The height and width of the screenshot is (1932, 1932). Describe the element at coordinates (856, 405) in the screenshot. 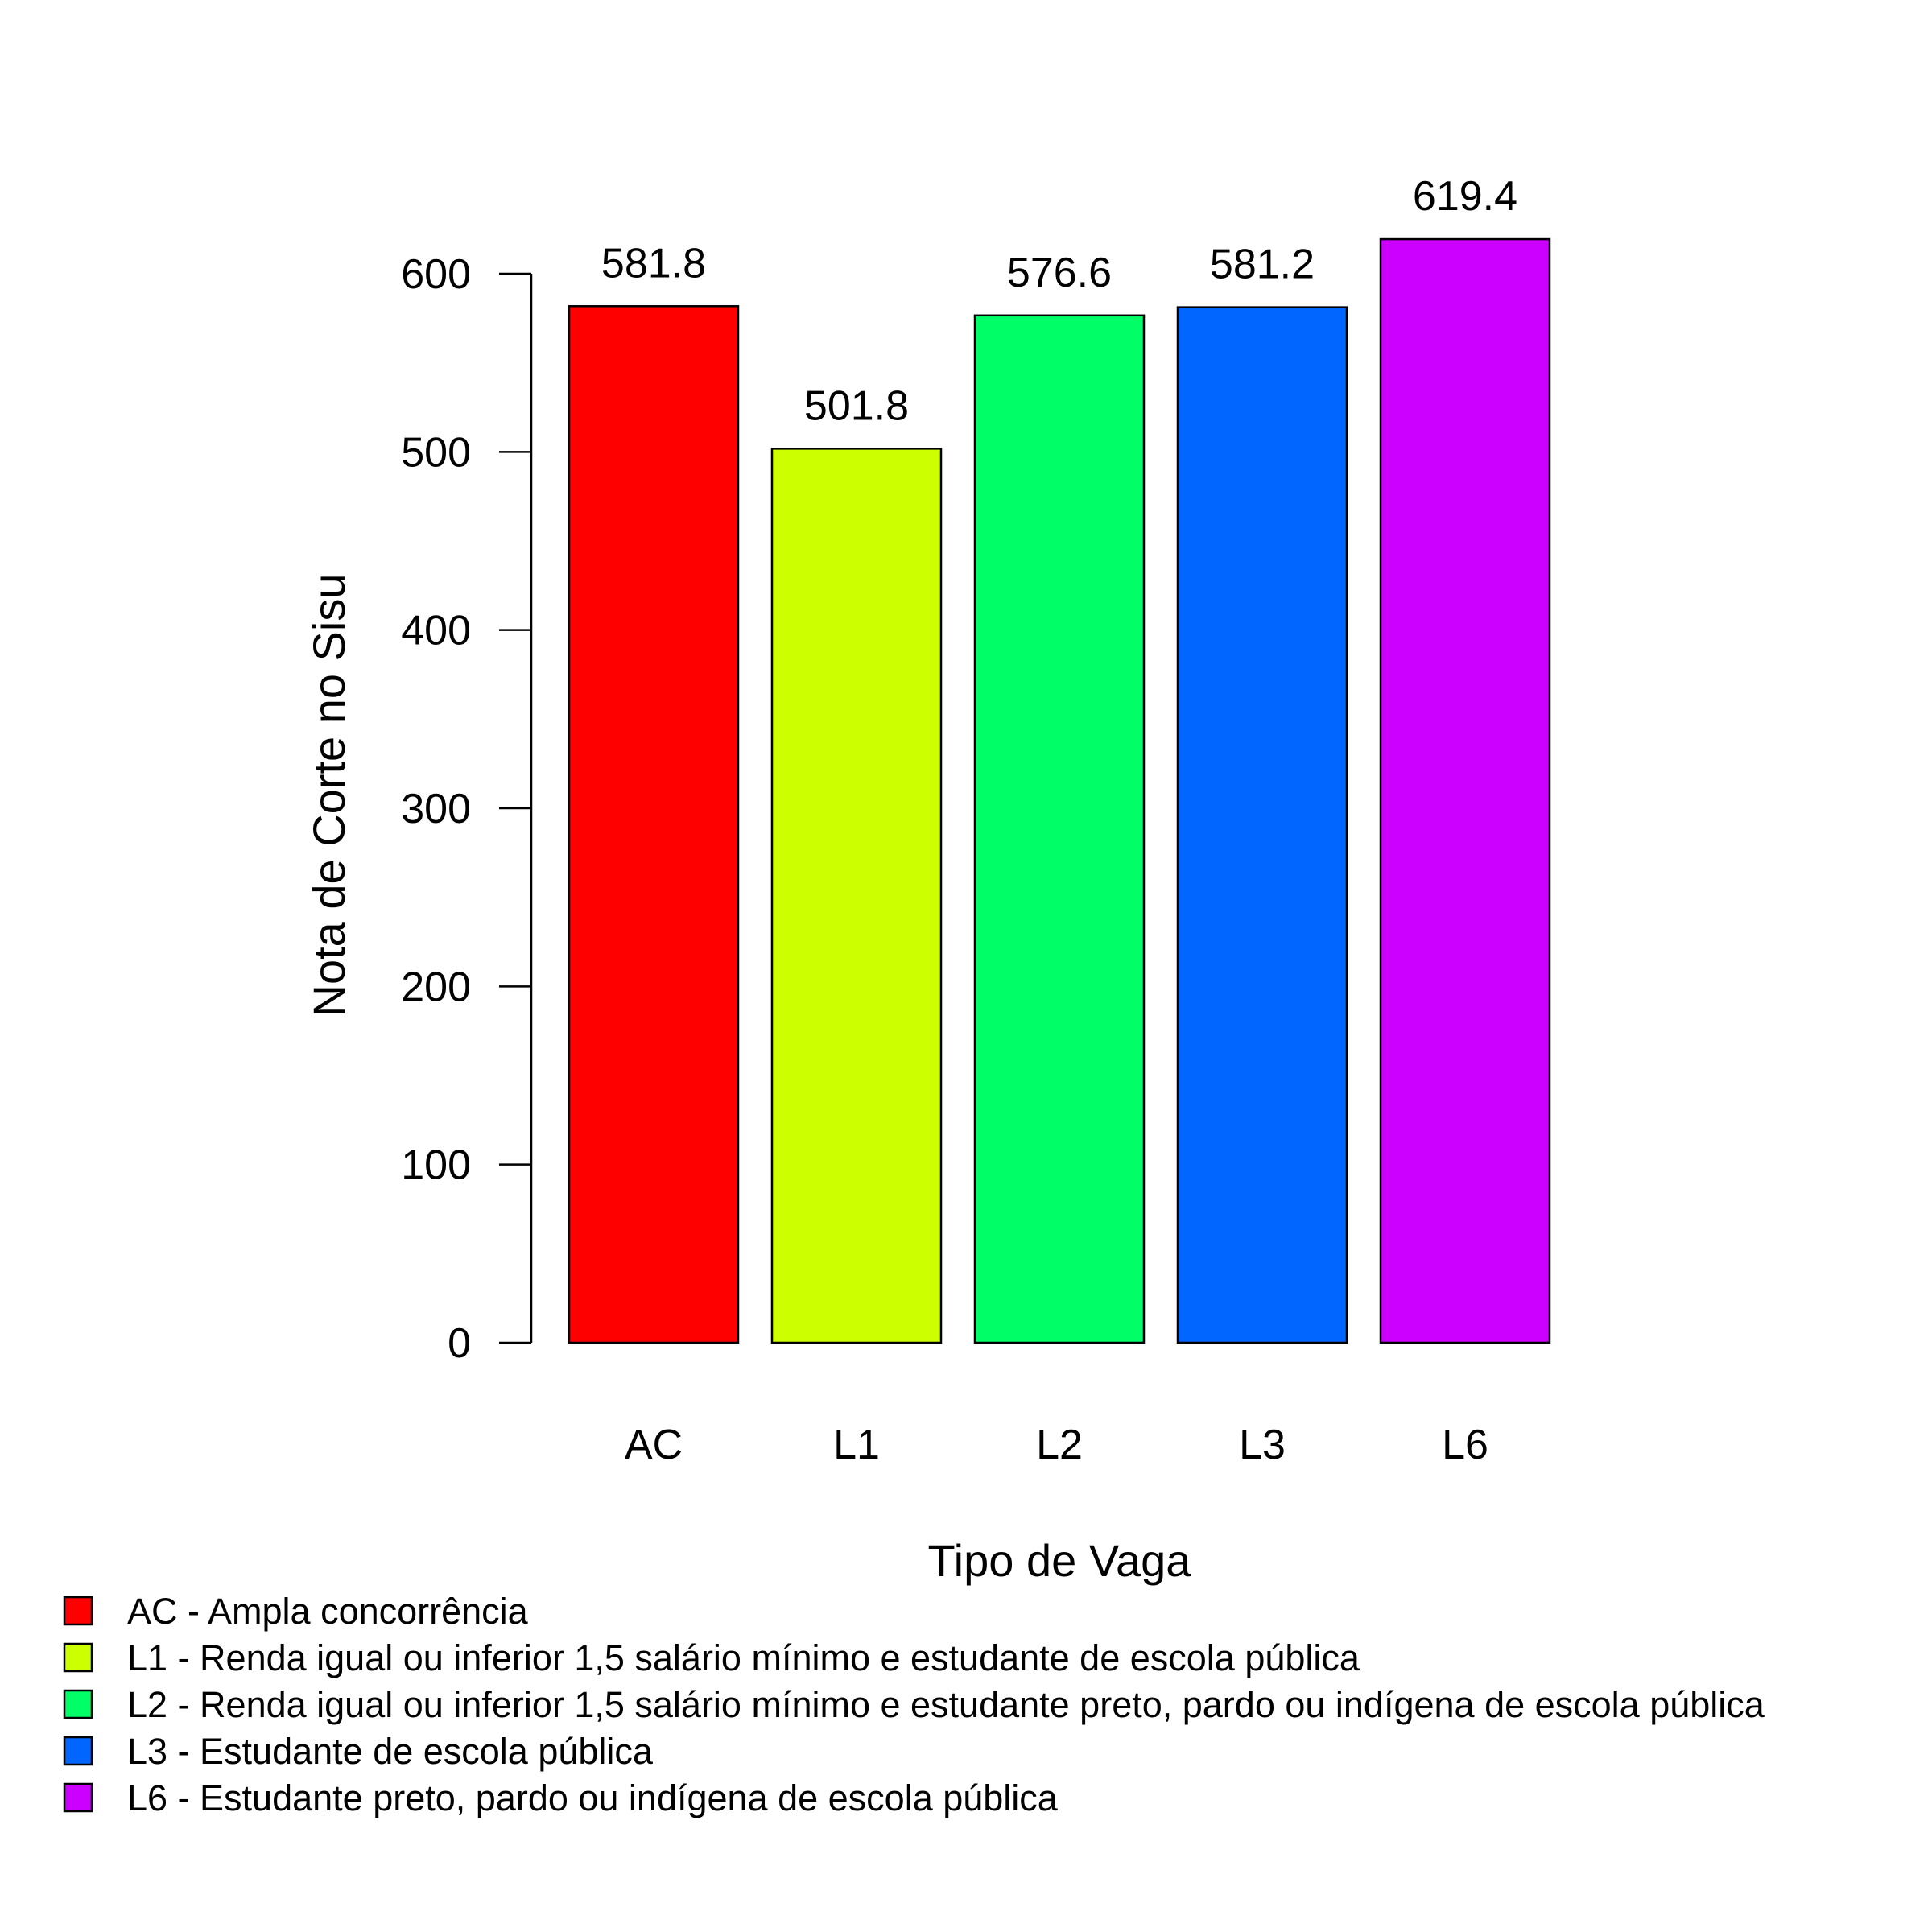

I see `value-label-l1: 501.8` at that location.